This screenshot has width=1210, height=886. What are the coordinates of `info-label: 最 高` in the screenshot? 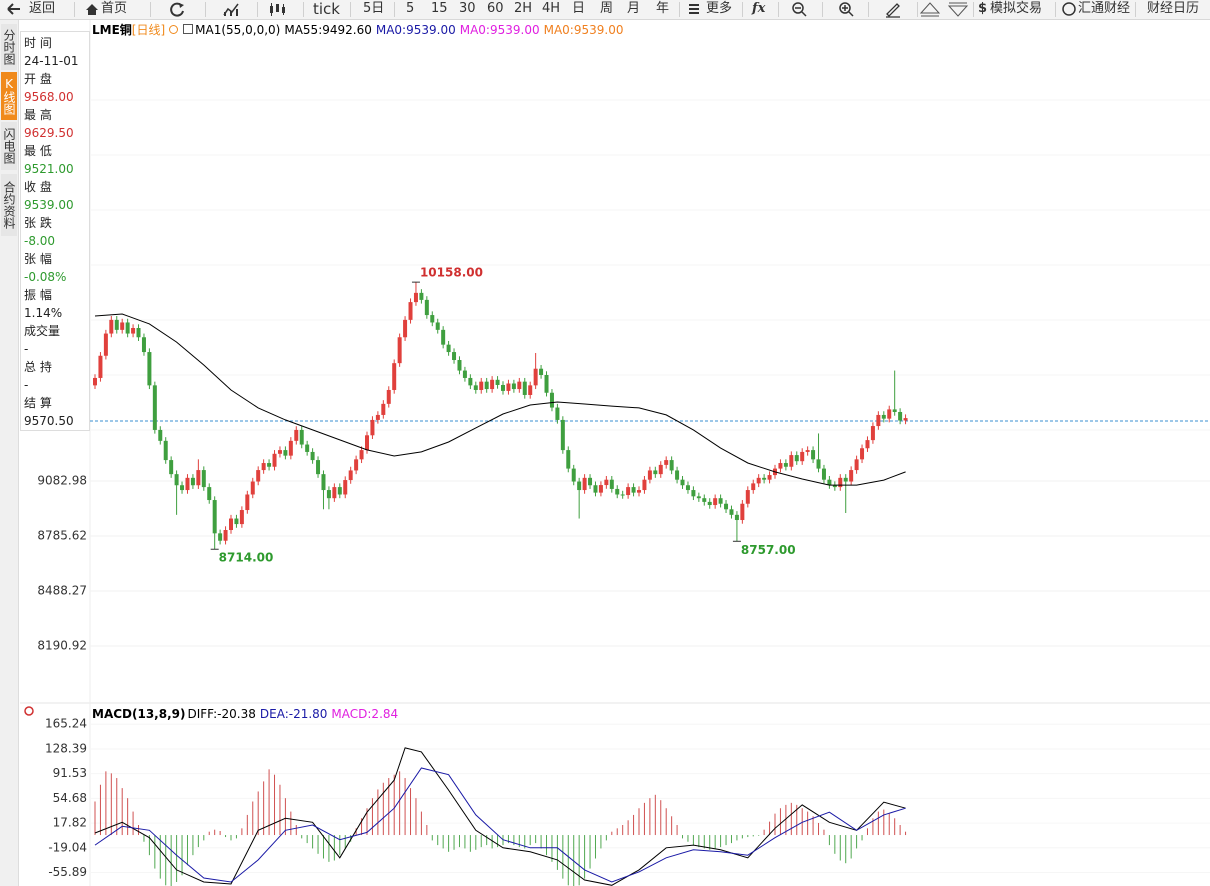 It's located at (38, 115).